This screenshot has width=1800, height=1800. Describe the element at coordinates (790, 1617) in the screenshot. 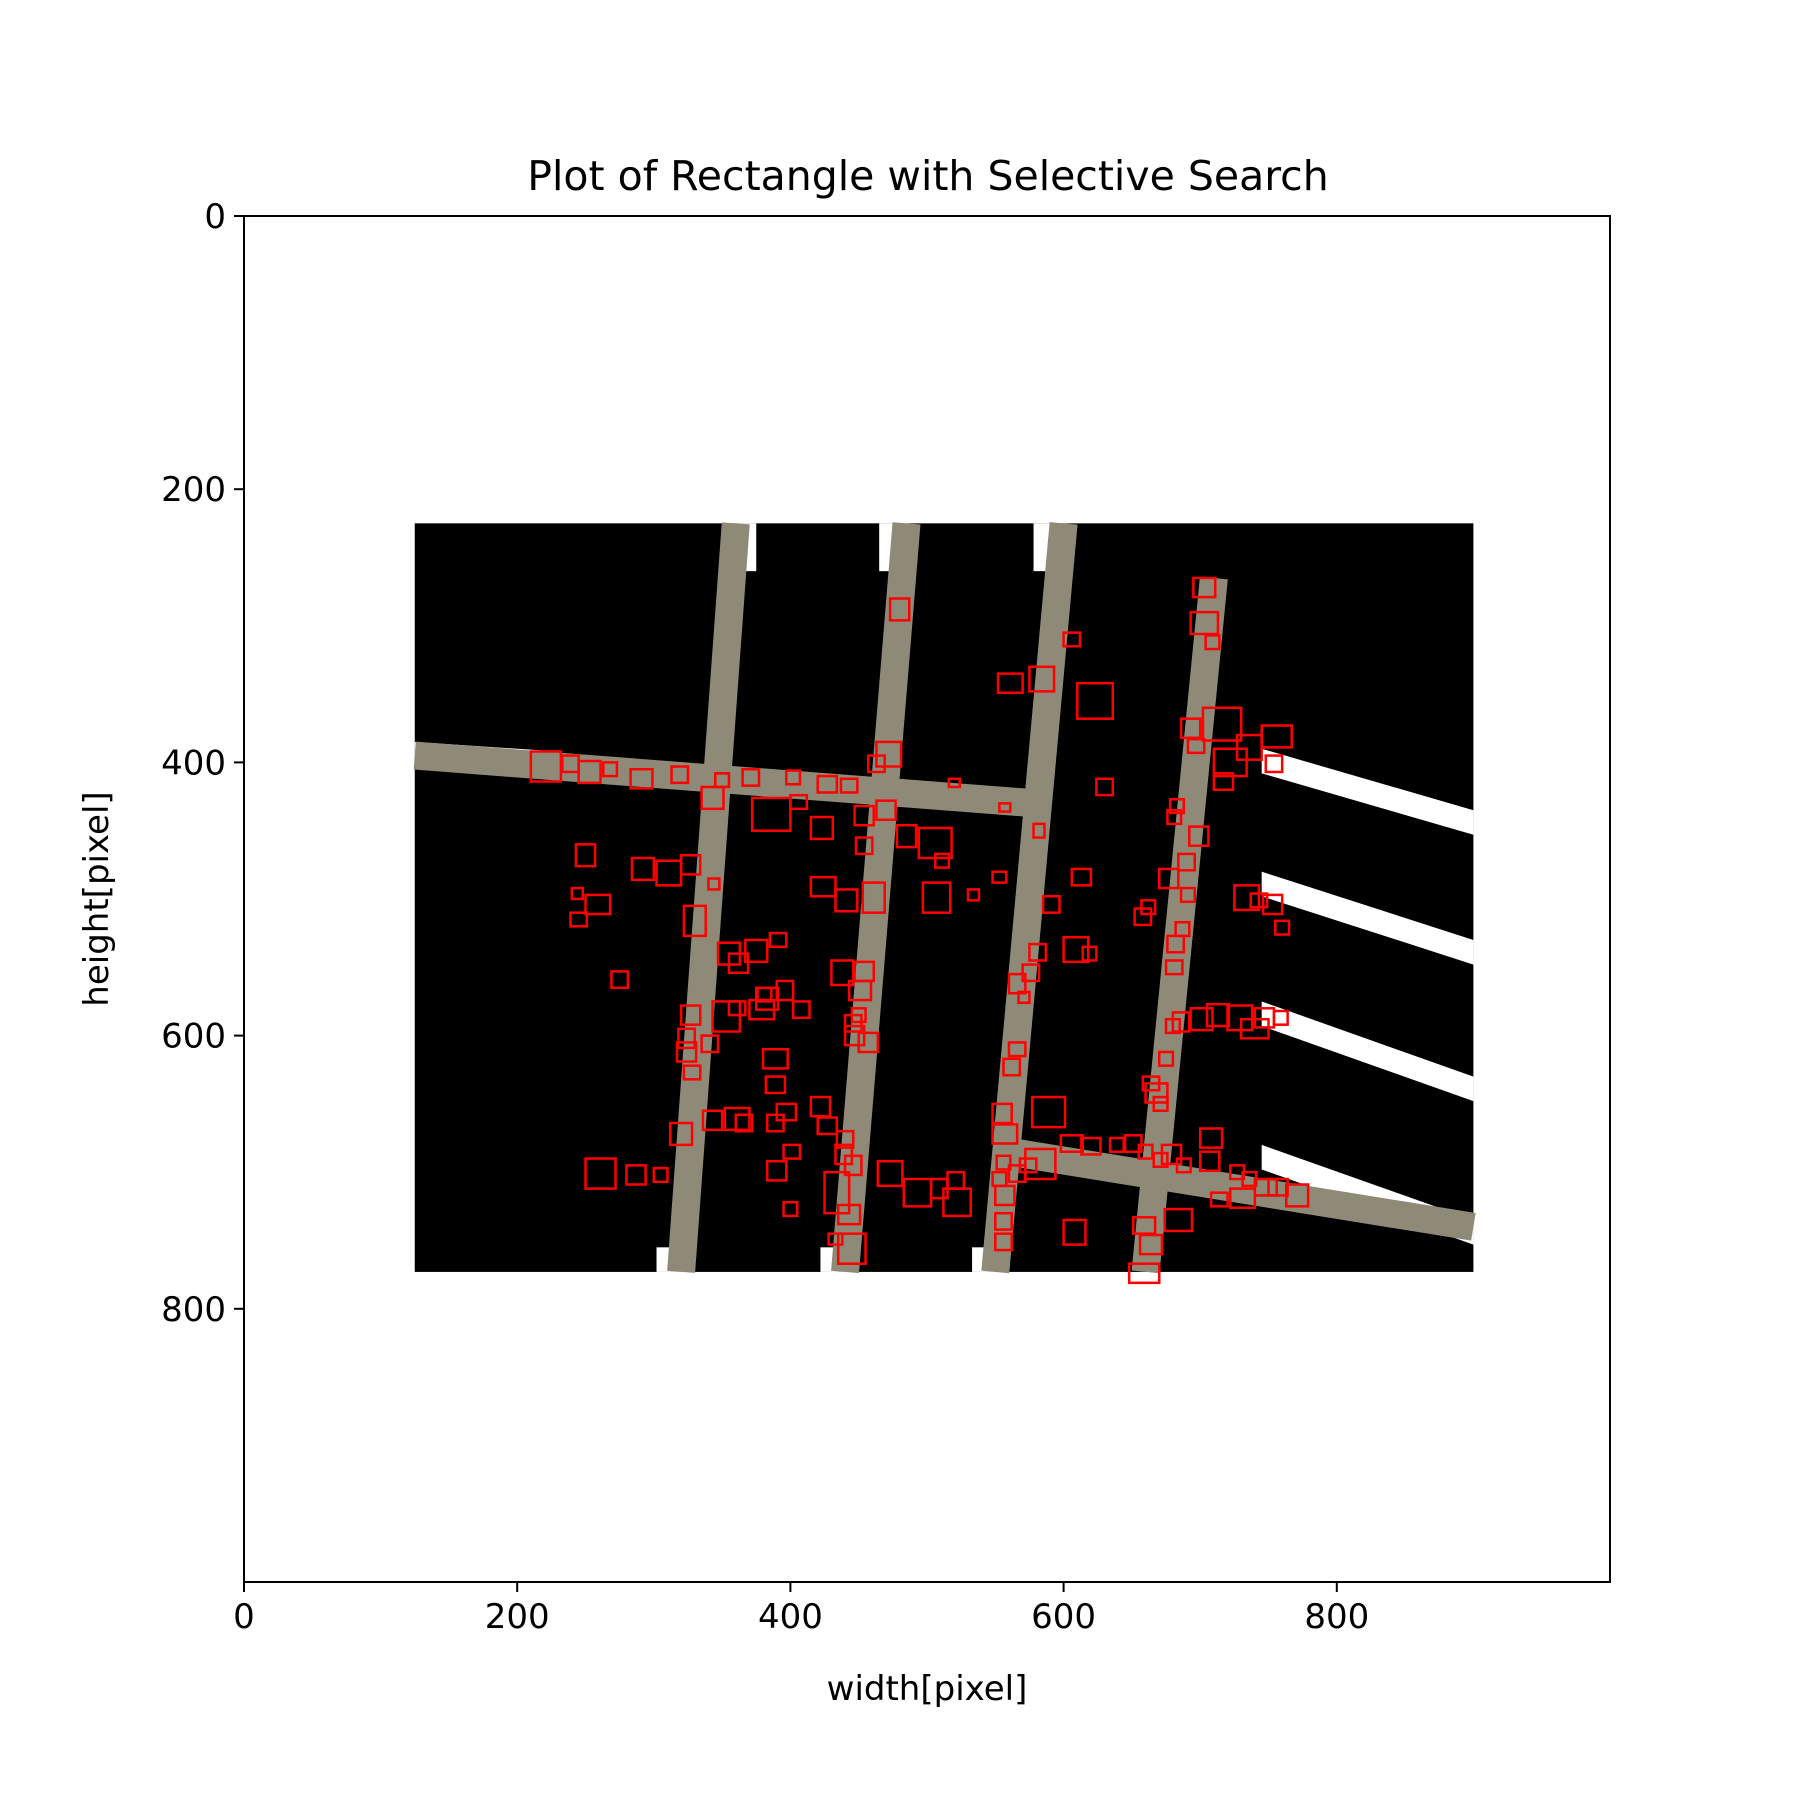

I see `x-tick-label-400: 400` at that location.